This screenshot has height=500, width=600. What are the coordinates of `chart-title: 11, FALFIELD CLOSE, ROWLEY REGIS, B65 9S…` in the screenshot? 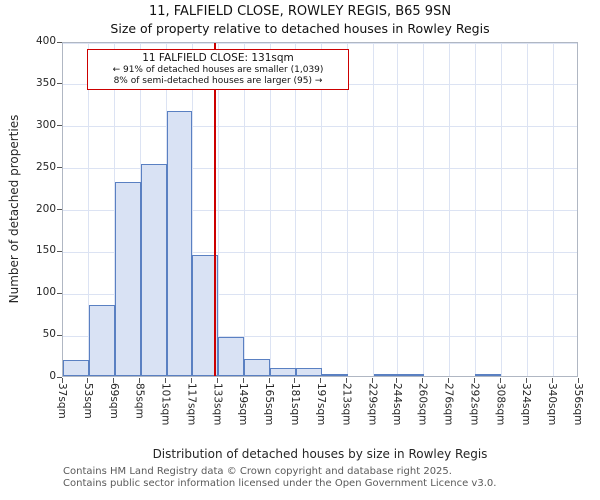 It's located at (300, 11).